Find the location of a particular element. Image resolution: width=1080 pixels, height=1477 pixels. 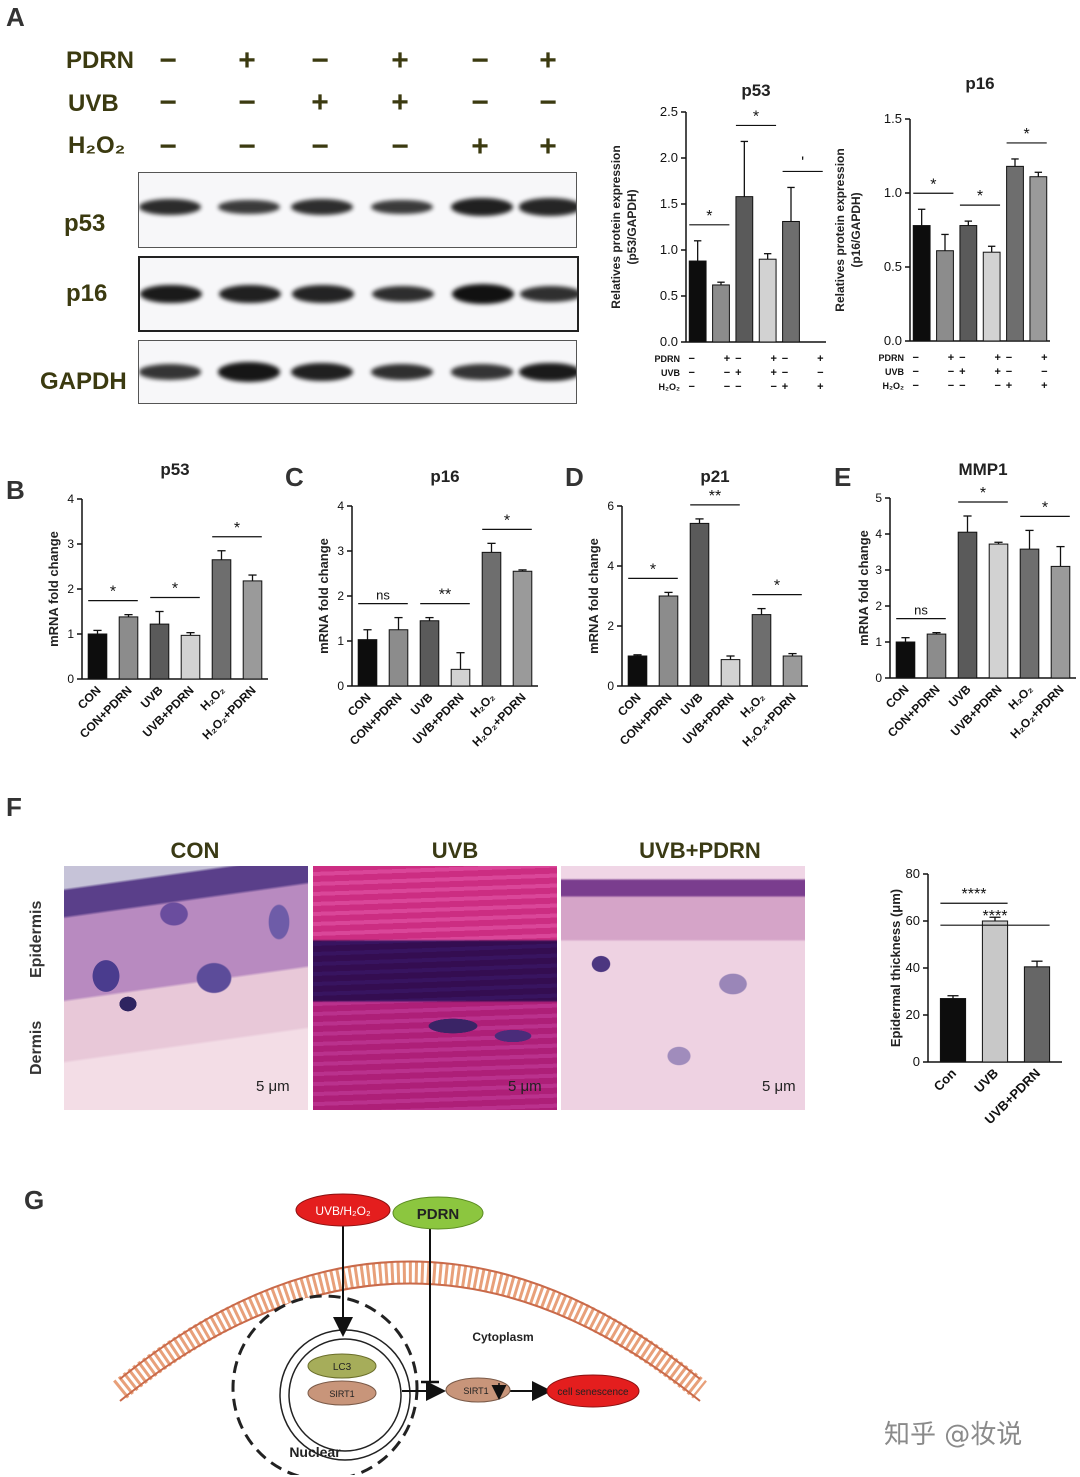

significance-label: **** is located at coordinates (974, 894).